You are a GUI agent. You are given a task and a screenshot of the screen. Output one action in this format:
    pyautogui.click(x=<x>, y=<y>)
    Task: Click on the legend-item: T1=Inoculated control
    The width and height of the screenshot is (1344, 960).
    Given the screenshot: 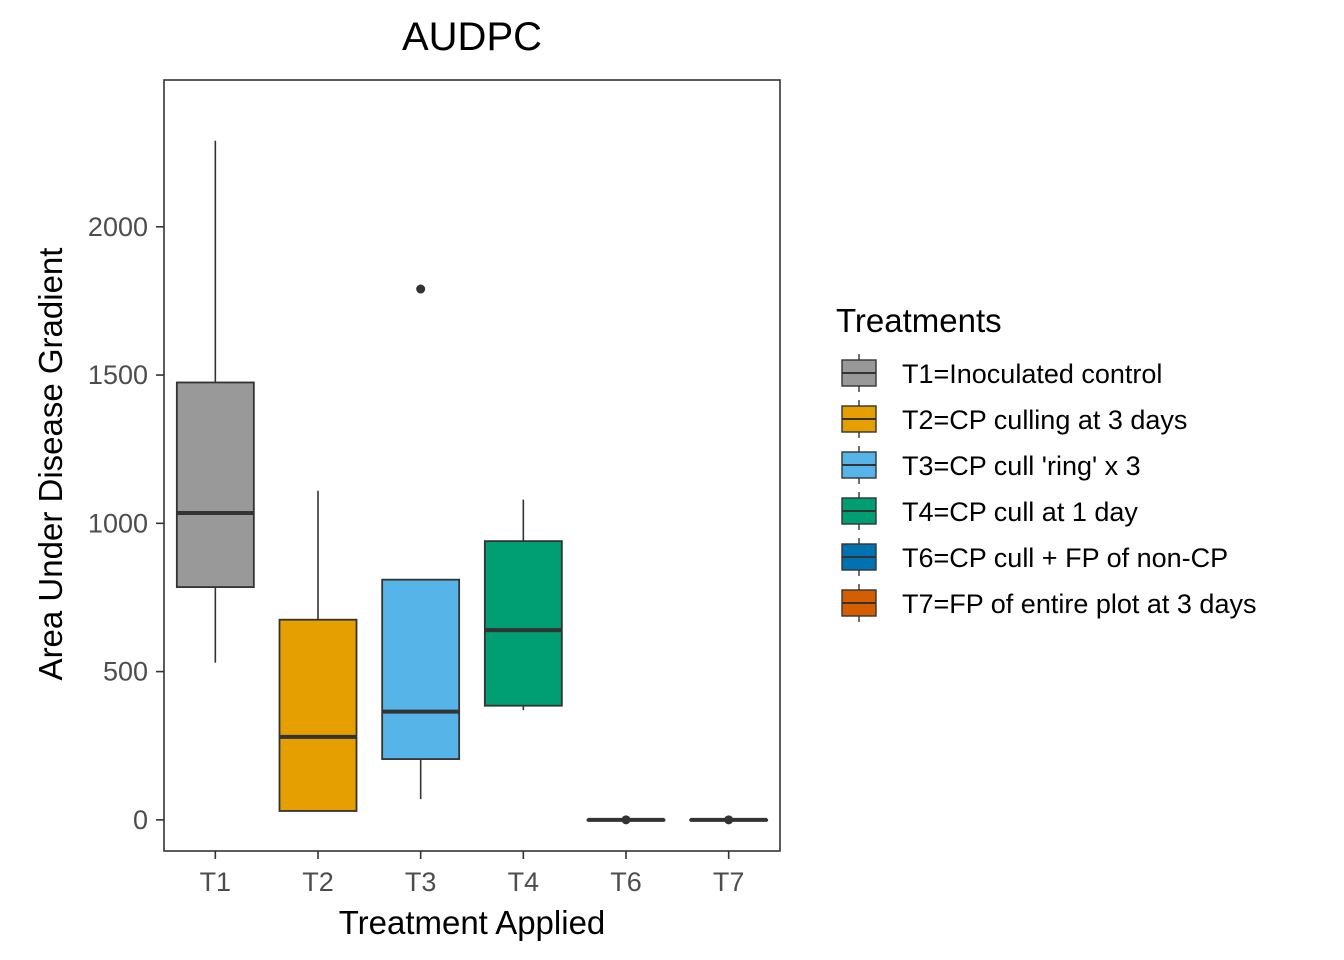 What is the action you would take?
    pyautogui.click(x=1001, y=373)
    